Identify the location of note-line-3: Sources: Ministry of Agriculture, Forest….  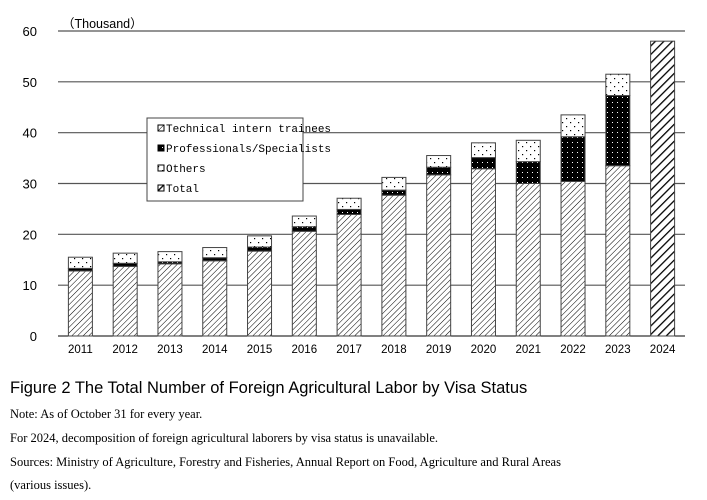
(285, 462).